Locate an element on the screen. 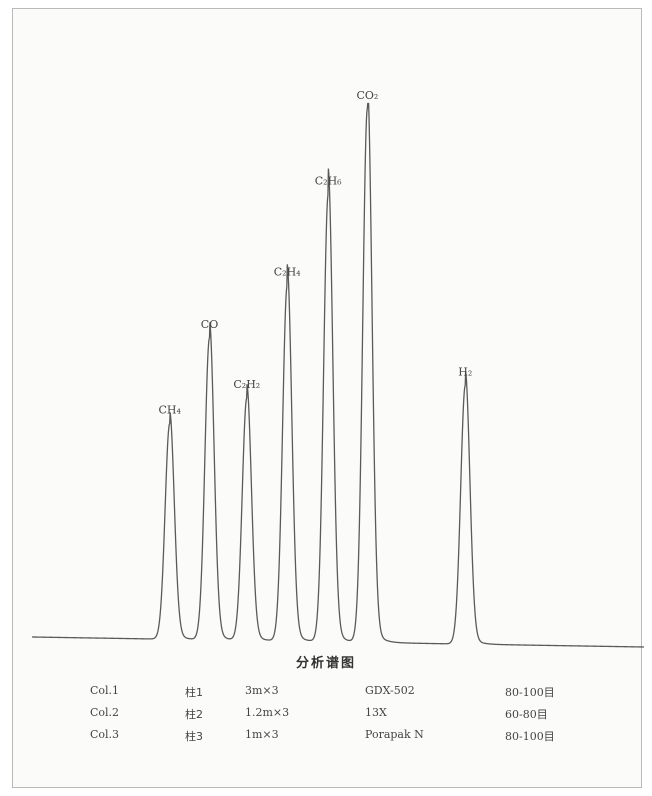 Image resolution: width=652 pixels, height=796 pixels. column-name: Col.2 is located at coordinates (105, 712).